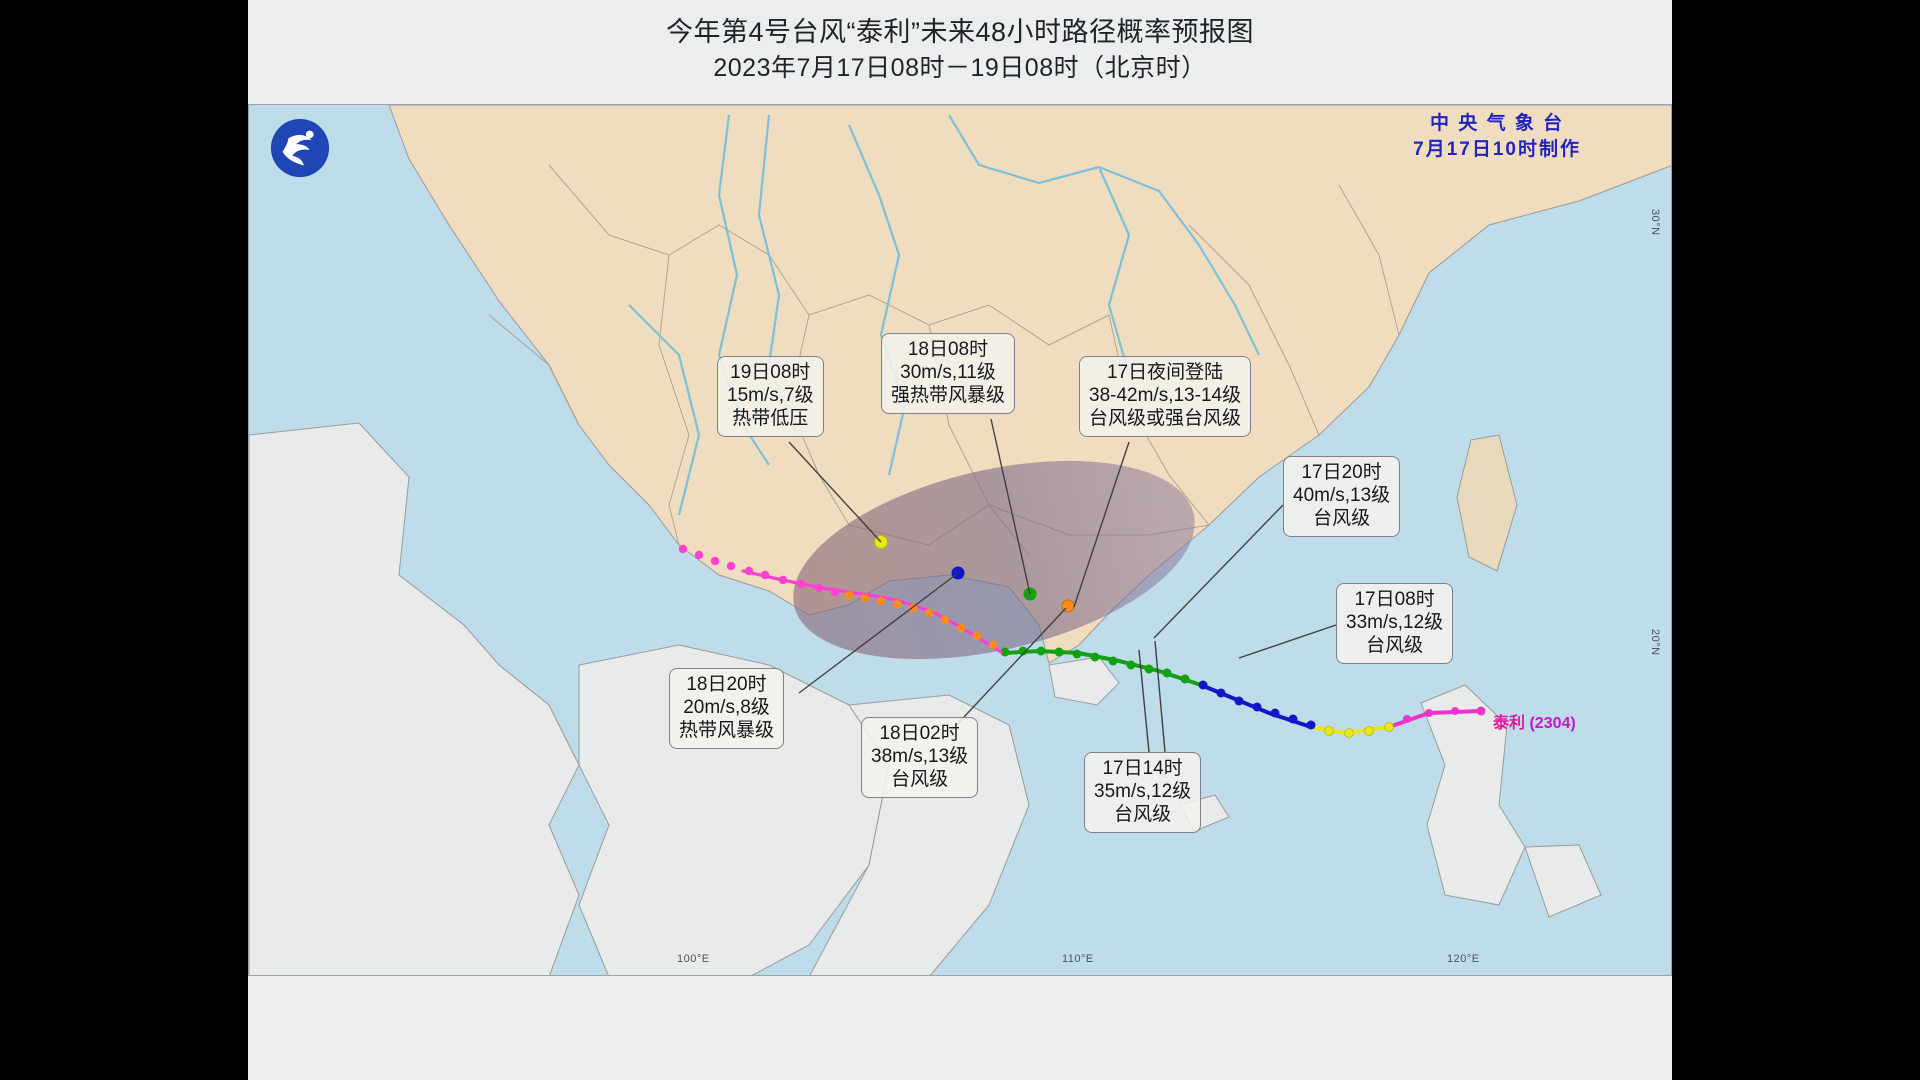  What do you see at coordinates (1497, 149) in the screenshot?
I see `agency-issued-time: 7月17日10时制作` at bounding box center [1497, 149].